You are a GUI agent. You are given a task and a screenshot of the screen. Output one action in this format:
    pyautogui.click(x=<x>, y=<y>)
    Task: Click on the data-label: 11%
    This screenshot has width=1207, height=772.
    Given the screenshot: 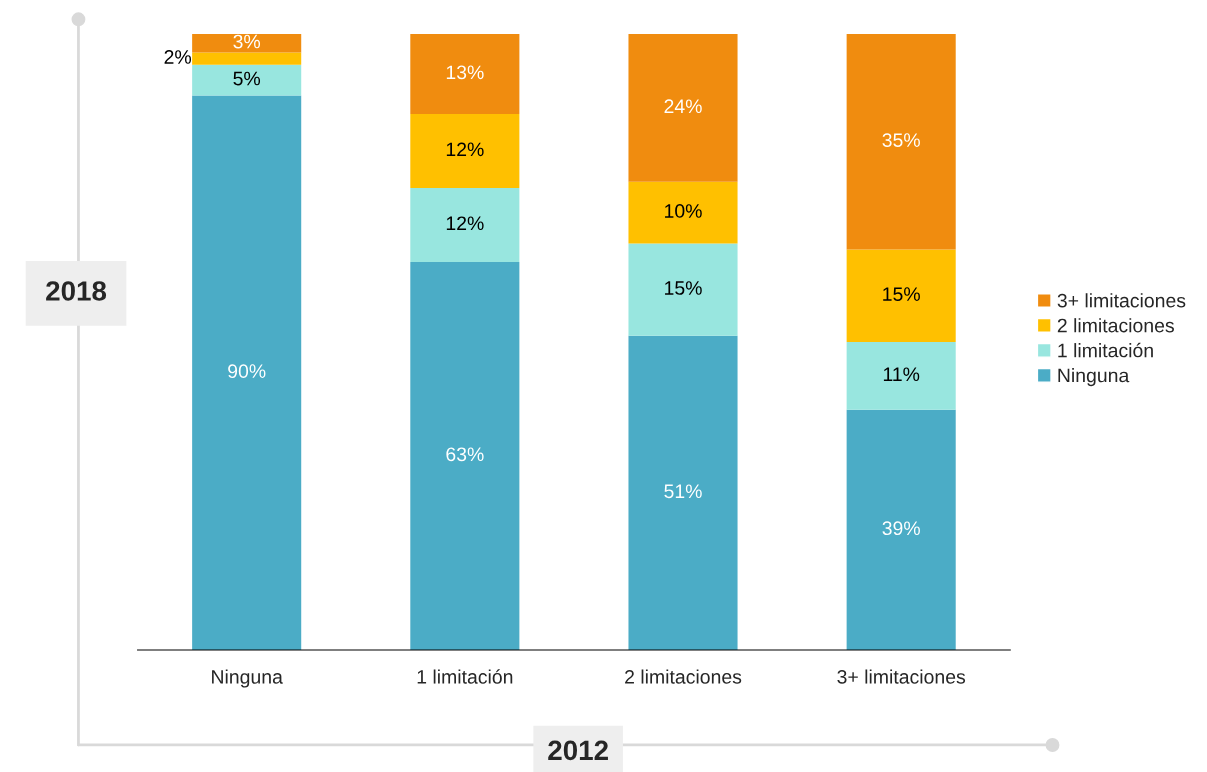 What is the action you would take?
    pyautogui.click(x=901, y=374)
    